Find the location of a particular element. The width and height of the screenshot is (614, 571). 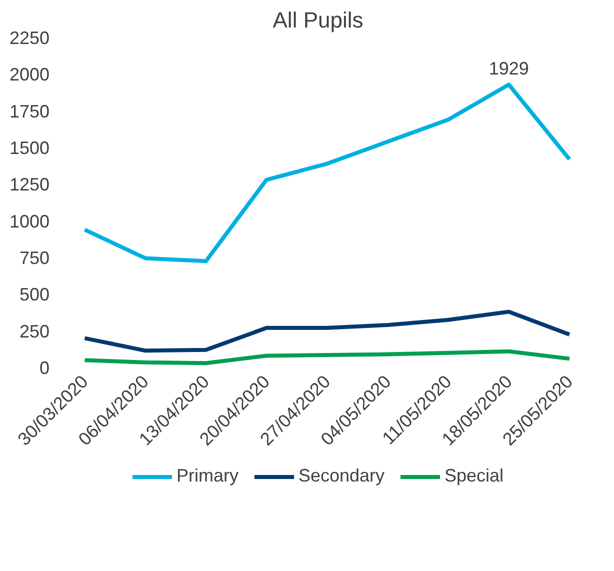

y-tick-label: 0 is located at coordinates (44, 368).